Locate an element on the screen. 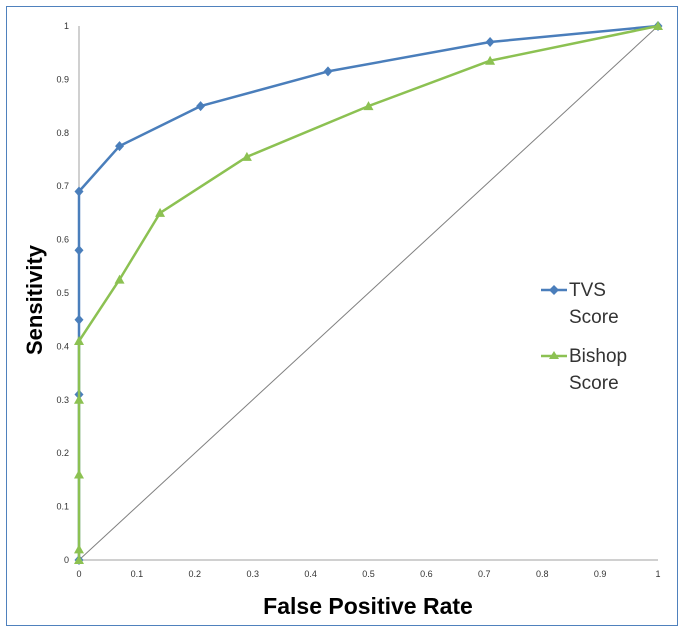  legend-tvs-marker is located at coordinates (554, 290).